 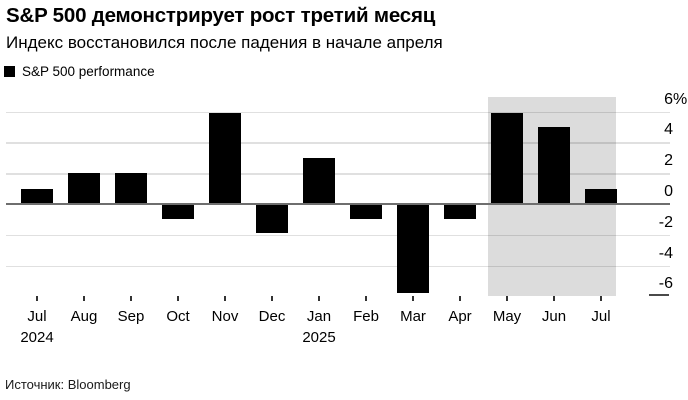 What do you see at coordinates (460, 316) in the screenshot?
I see `x-axis-label: Apr` at bounding box center [460, 316].